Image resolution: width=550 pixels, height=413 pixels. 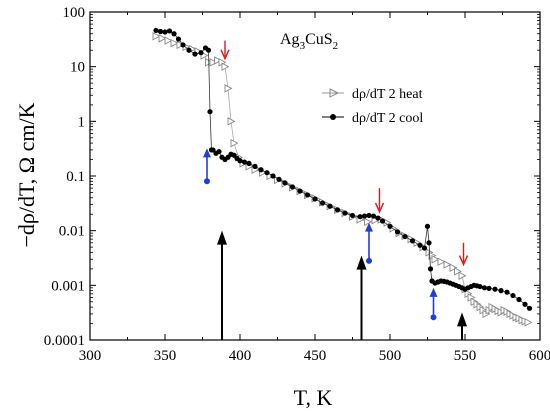 What do you see at coordinates (336, 46) in the screenshot?
I see `compound-sub2: 2` at bounding box center [336, 46].